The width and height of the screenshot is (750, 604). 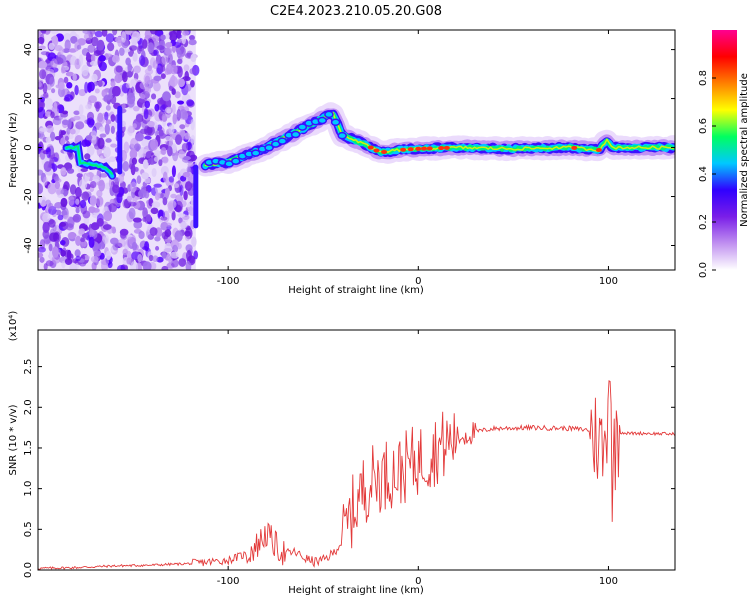 I want to click on snr-x-axis-label: Height of straight line (km), so click(x=356, y=590).